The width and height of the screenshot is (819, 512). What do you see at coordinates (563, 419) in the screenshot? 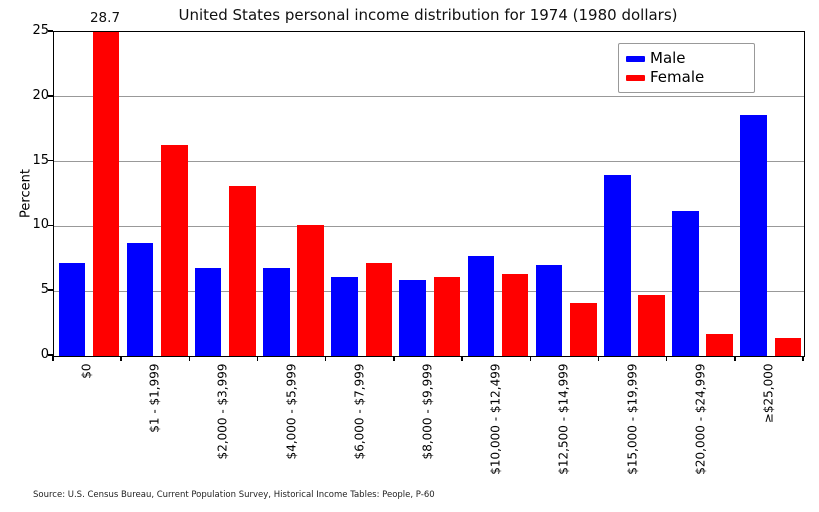
I see `x-tick-label-7: $12,500 - $14,999` at bounding box center [563, 419].